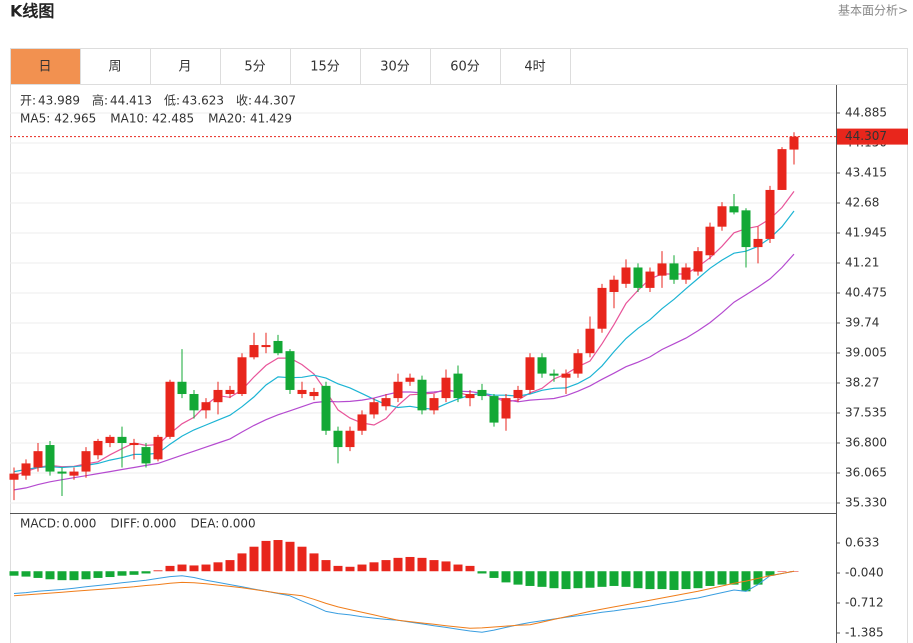  What do you see at coordinates (866, 173) in the screenshot?
I see `y-tick-label: 43.415` at bounding box center [866, 173].